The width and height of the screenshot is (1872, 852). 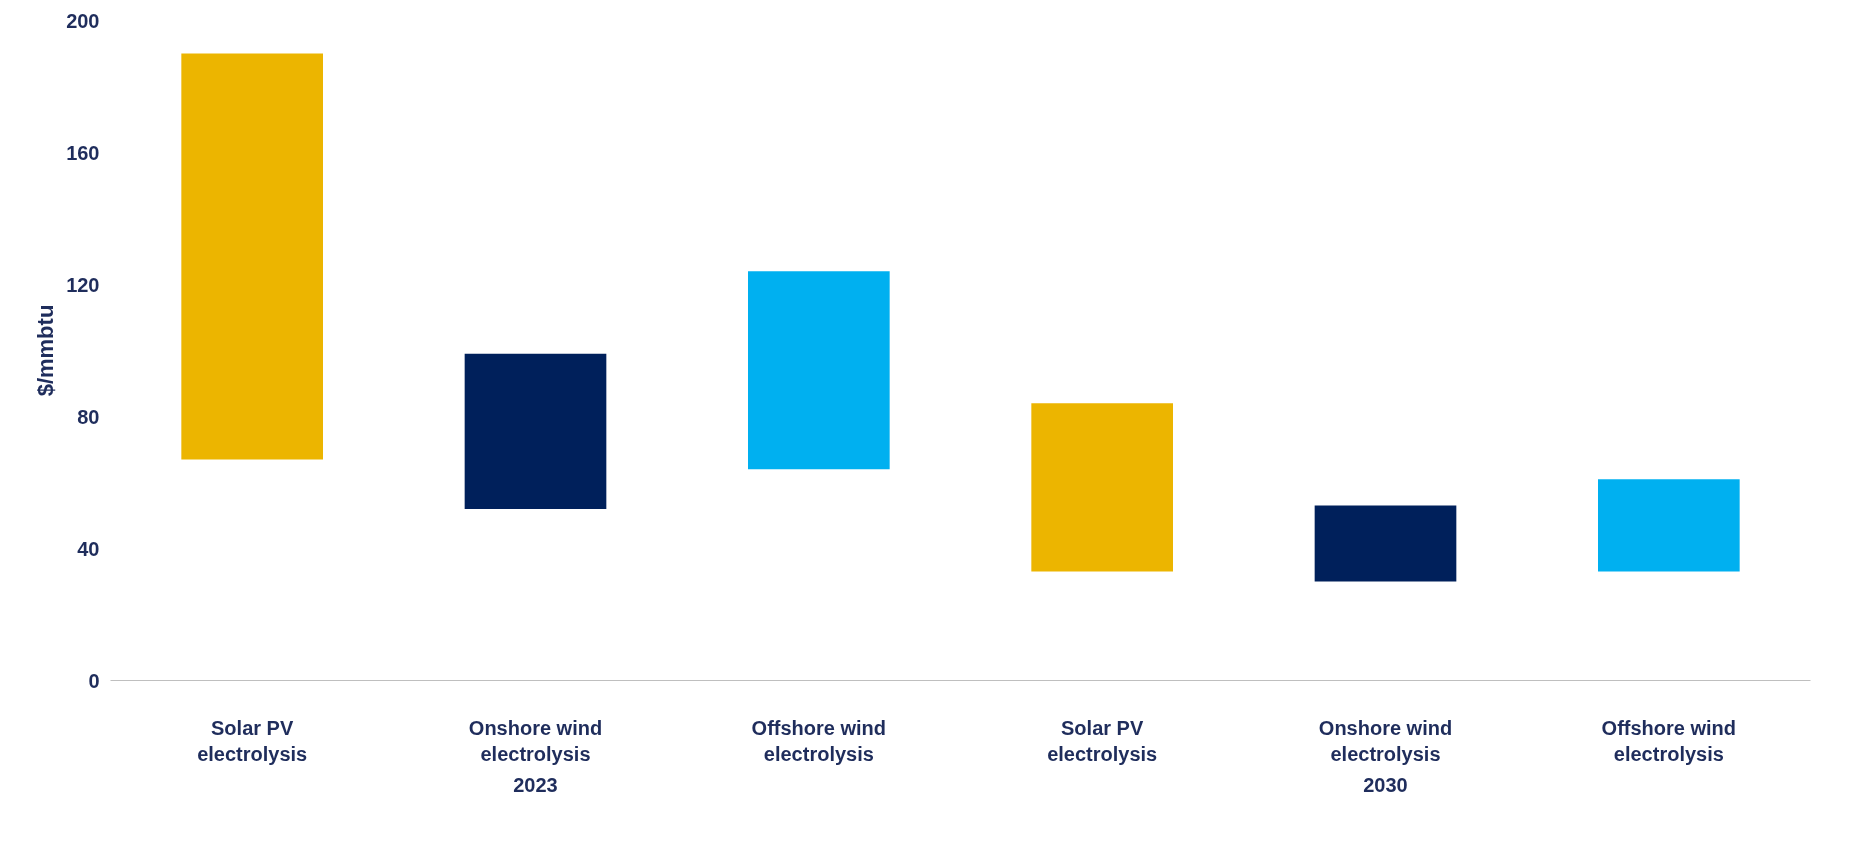 I want to click on y-axis-title: $/mmbtu, so click(x=46, y=350).